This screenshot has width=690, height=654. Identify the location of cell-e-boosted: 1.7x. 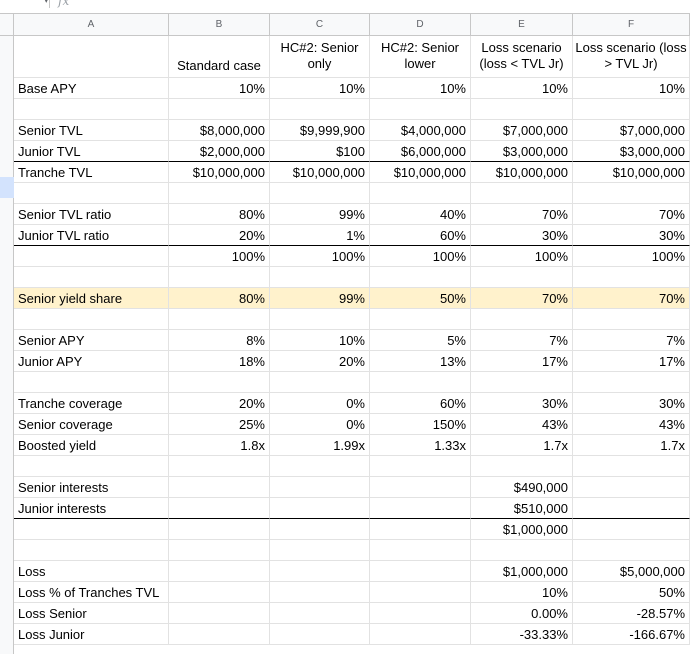
(522, 445).